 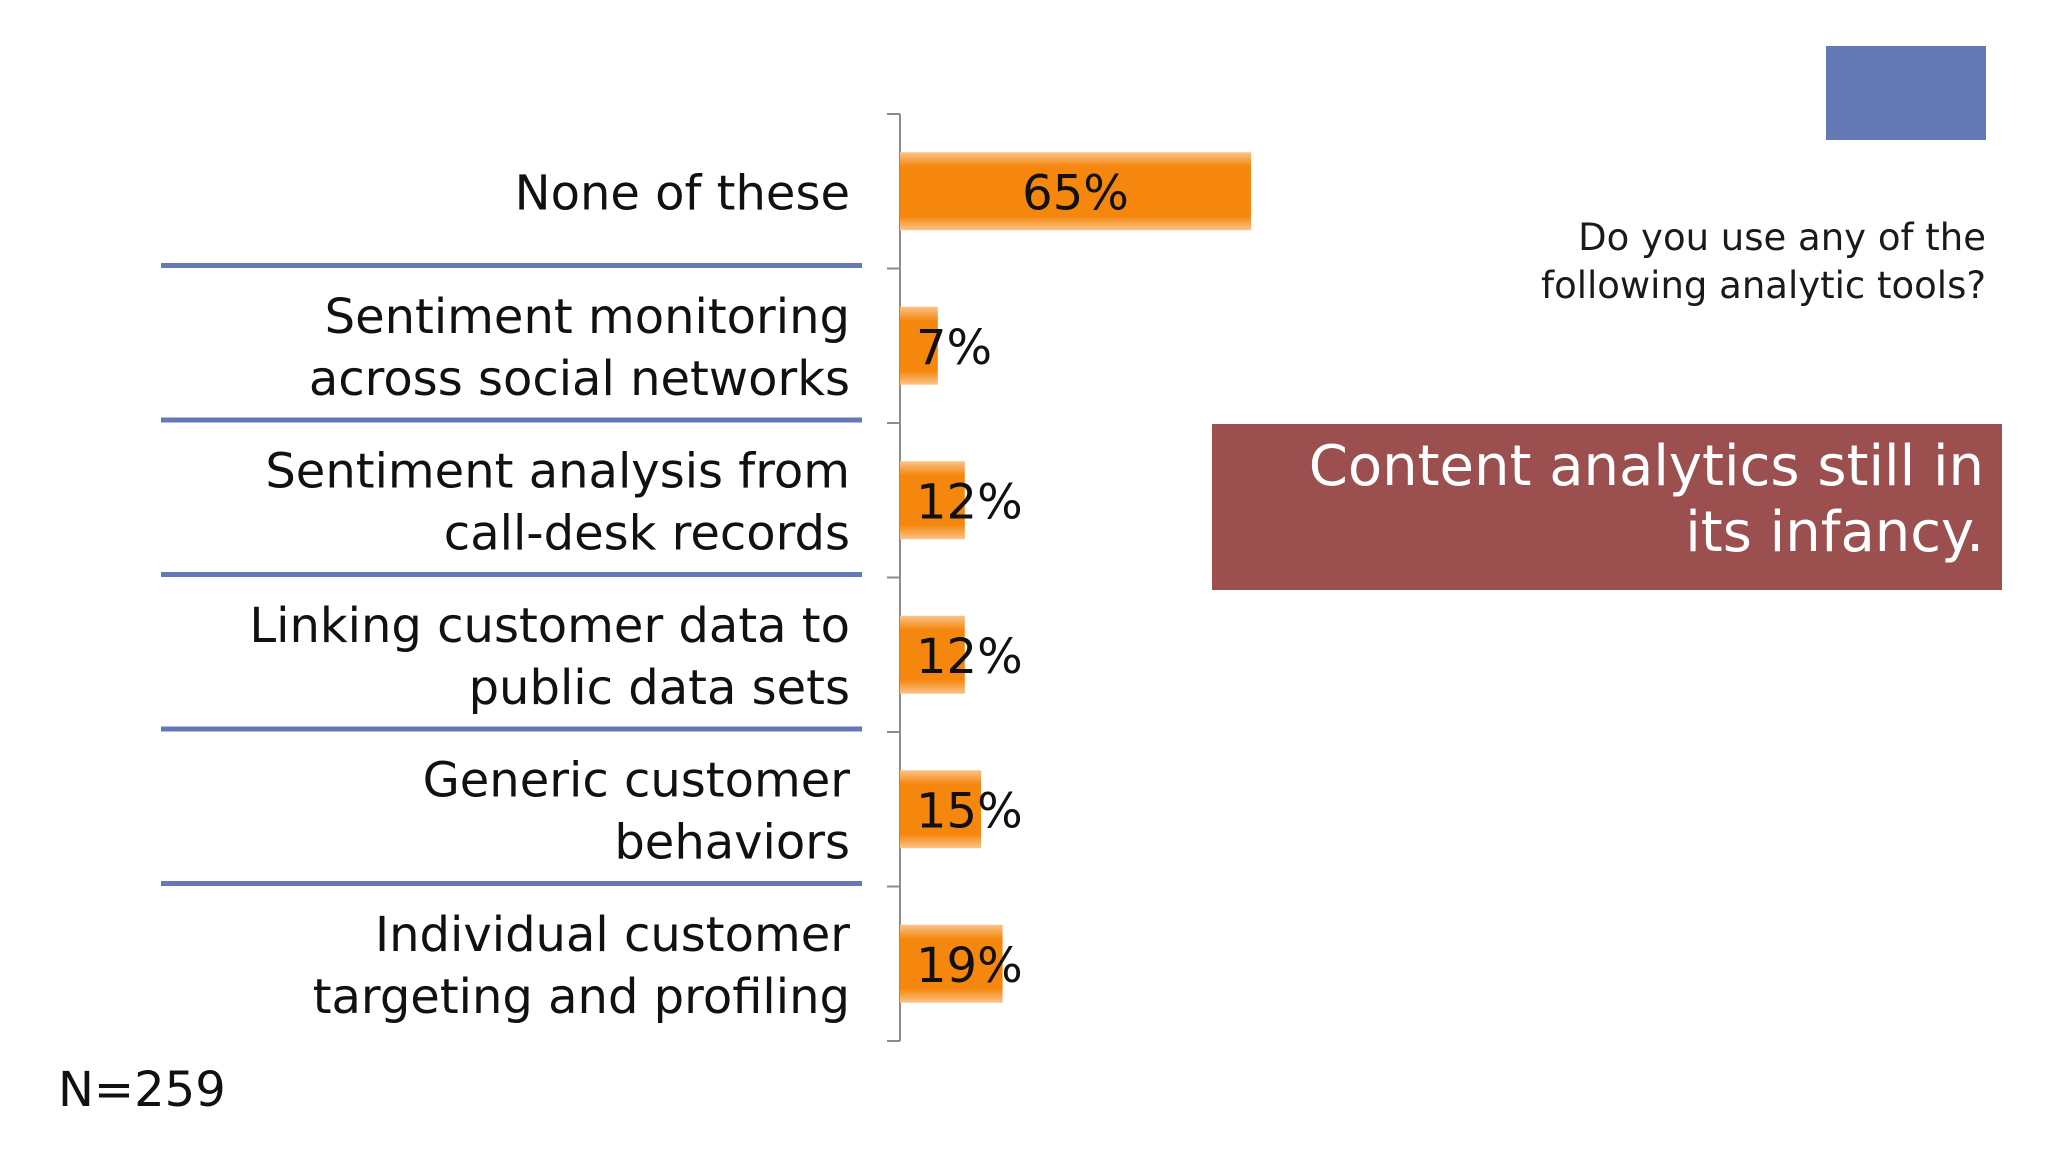 I want to click on bar-series, so click(x=1075, y=577).